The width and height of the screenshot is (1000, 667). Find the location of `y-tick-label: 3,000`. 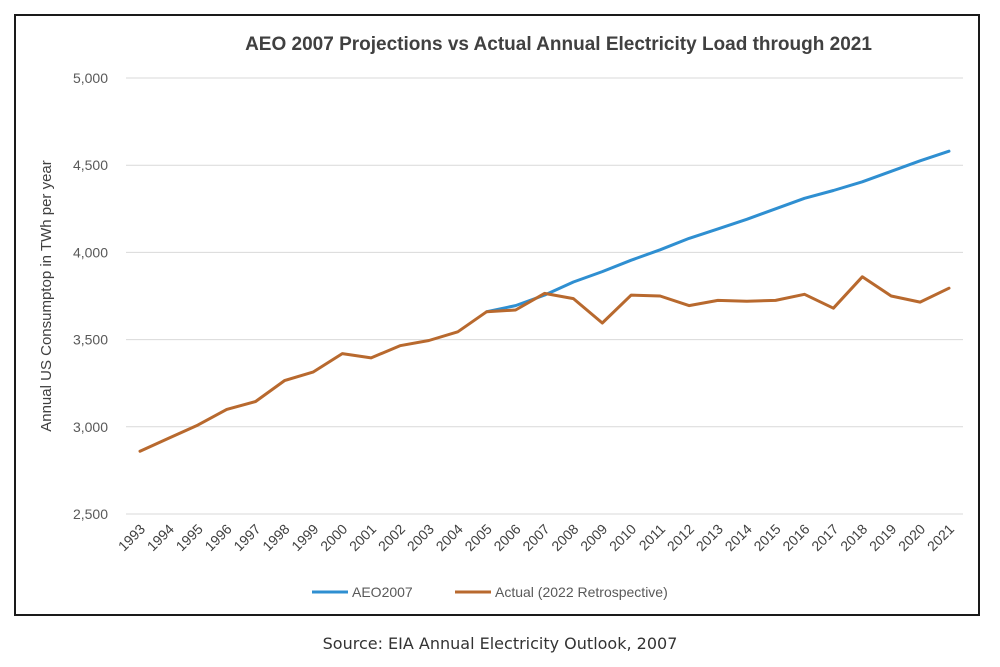

y-tick-label: 3,000 is located at coordinates (90, 427).